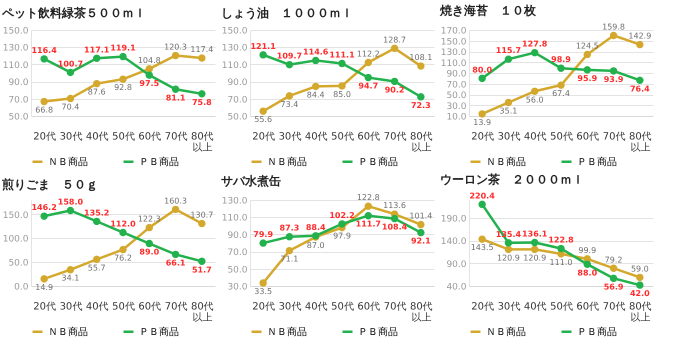 Image resolution: width=700 pixels, height=344 pixels. I want to click on y-tick-label: 130.0, so click(453, 53).